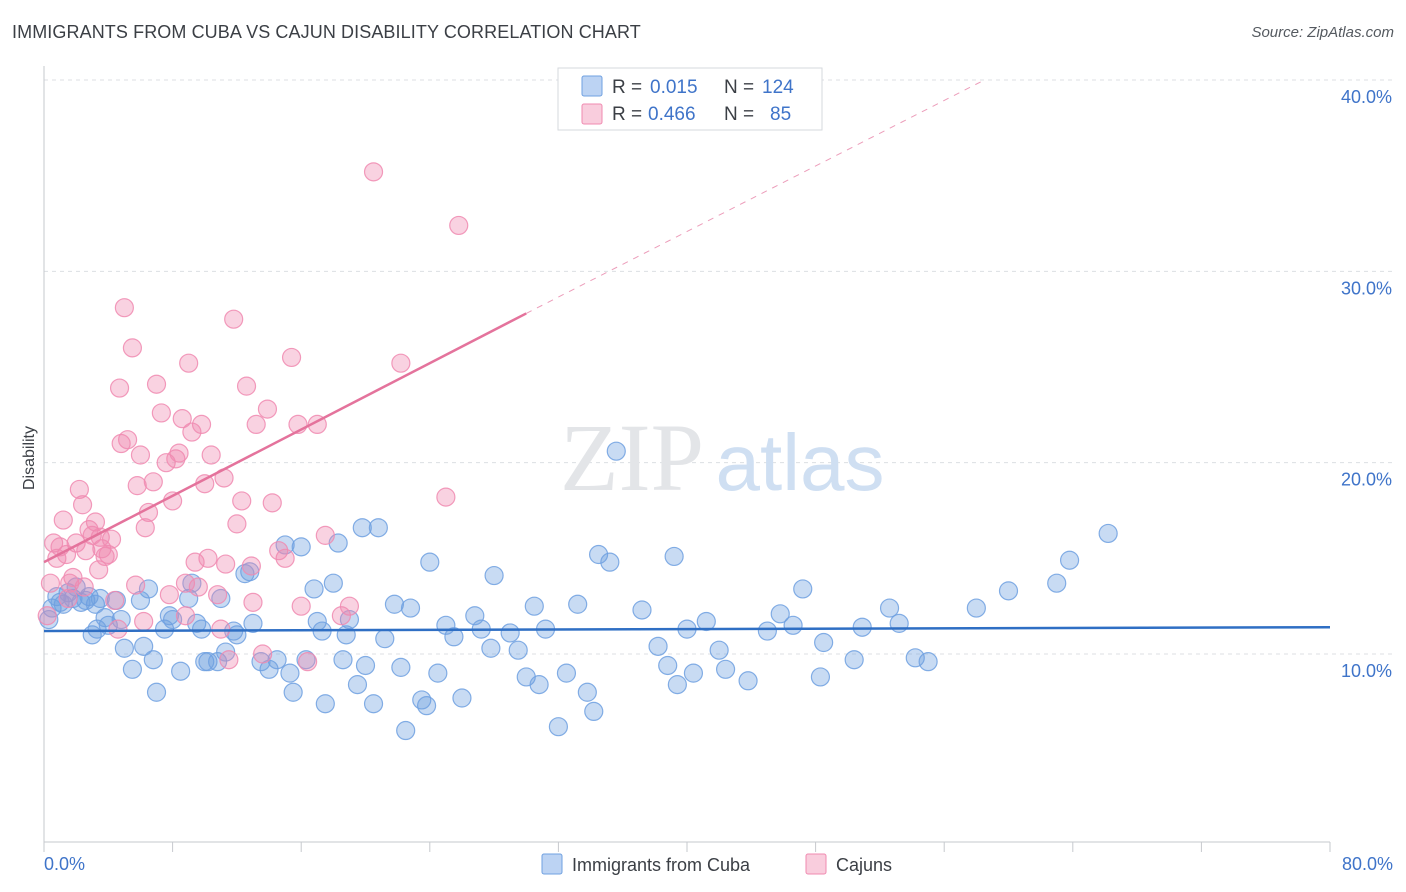 The width and height of the screenshot is (1406, 892). I want to click on legend-swatch-cuba, so click(592, 86).